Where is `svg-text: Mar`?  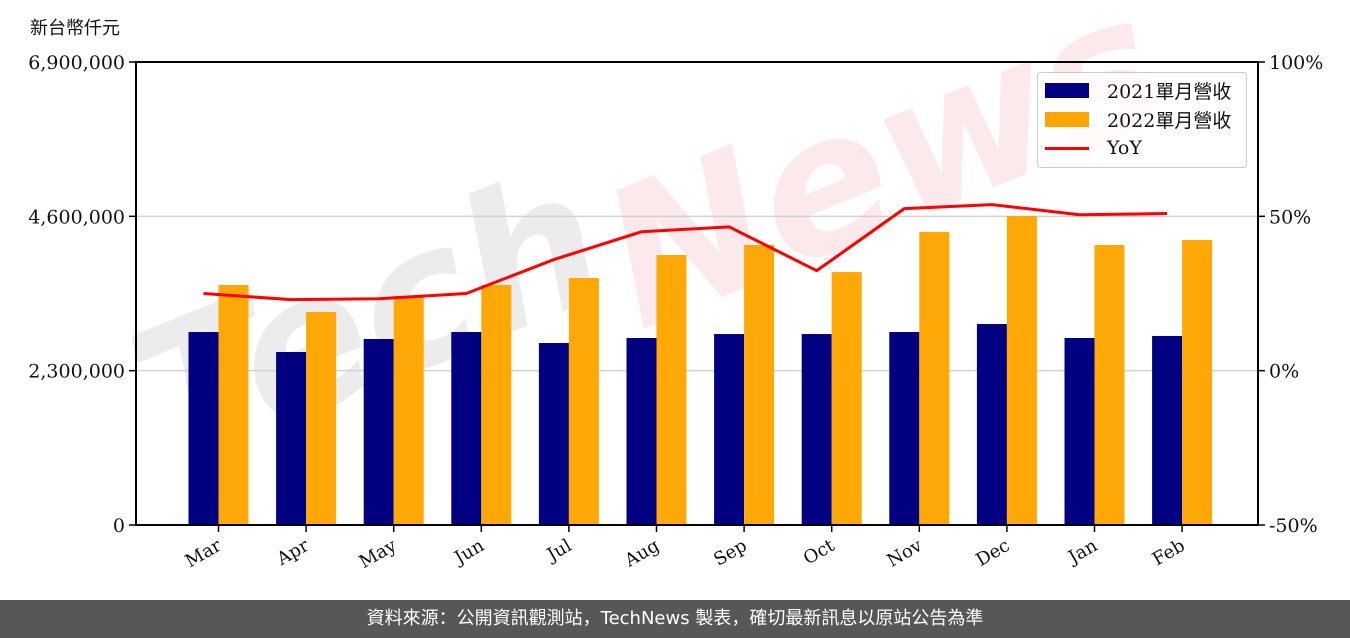 svg-text: Mar is located at coordinates (204, 553).